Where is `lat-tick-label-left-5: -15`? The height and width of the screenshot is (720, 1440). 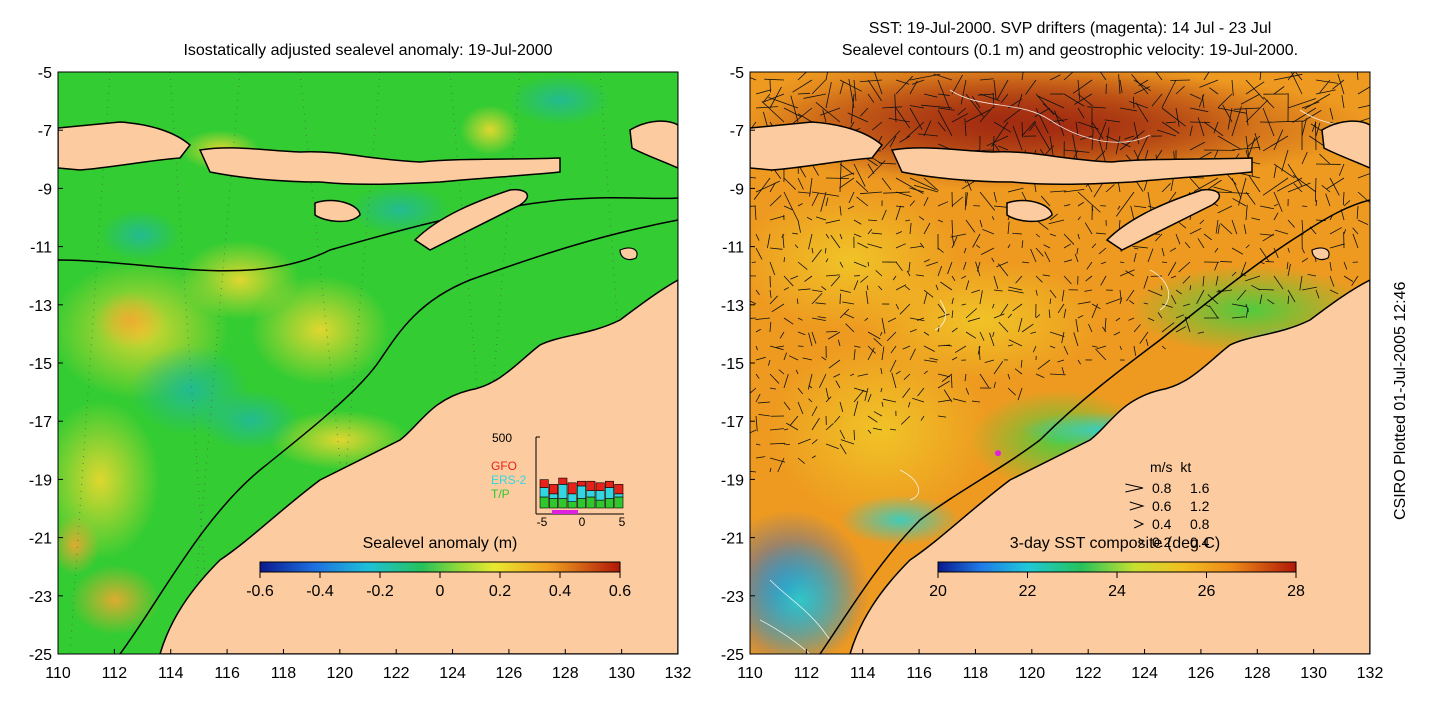 lat-tick-label-left-5: -15 is located at coordinates (40, 364).